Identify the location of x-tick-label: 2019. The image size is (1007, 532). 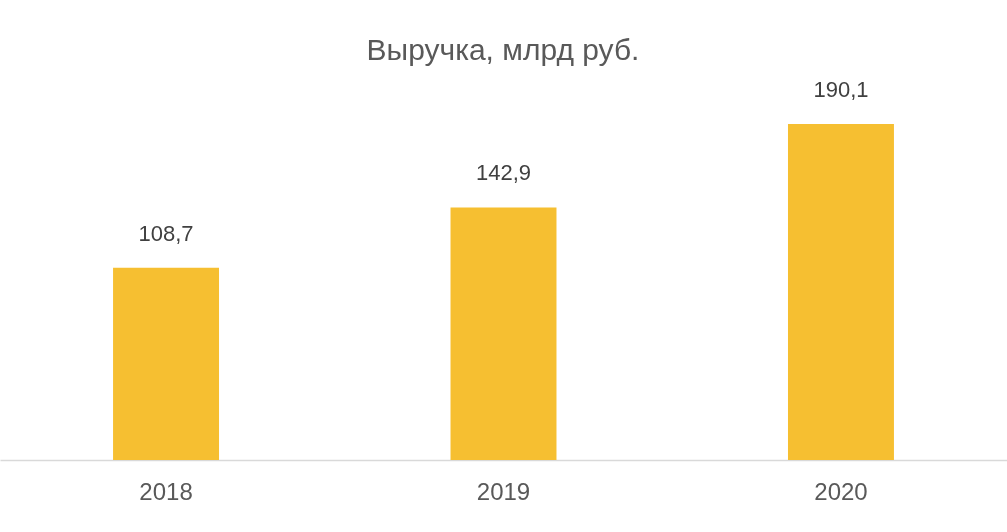
(503, 491).